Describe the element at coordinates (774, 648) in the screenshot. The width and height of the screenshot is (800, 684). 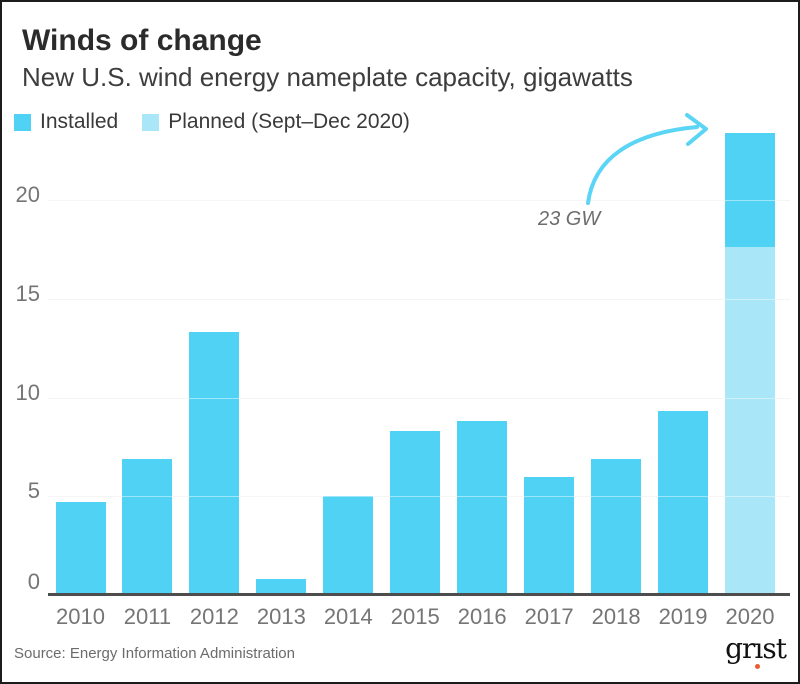
I see `logo-text: st` at that location.